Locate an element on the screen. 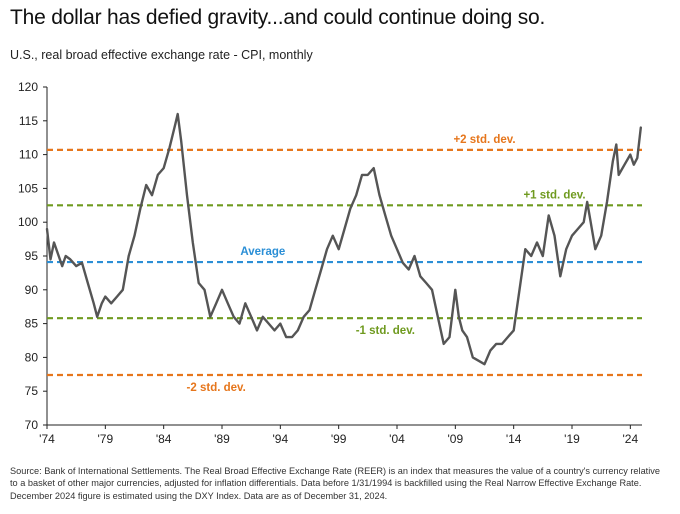  x-tick-label: '09 is located at coordinates (456, 439).